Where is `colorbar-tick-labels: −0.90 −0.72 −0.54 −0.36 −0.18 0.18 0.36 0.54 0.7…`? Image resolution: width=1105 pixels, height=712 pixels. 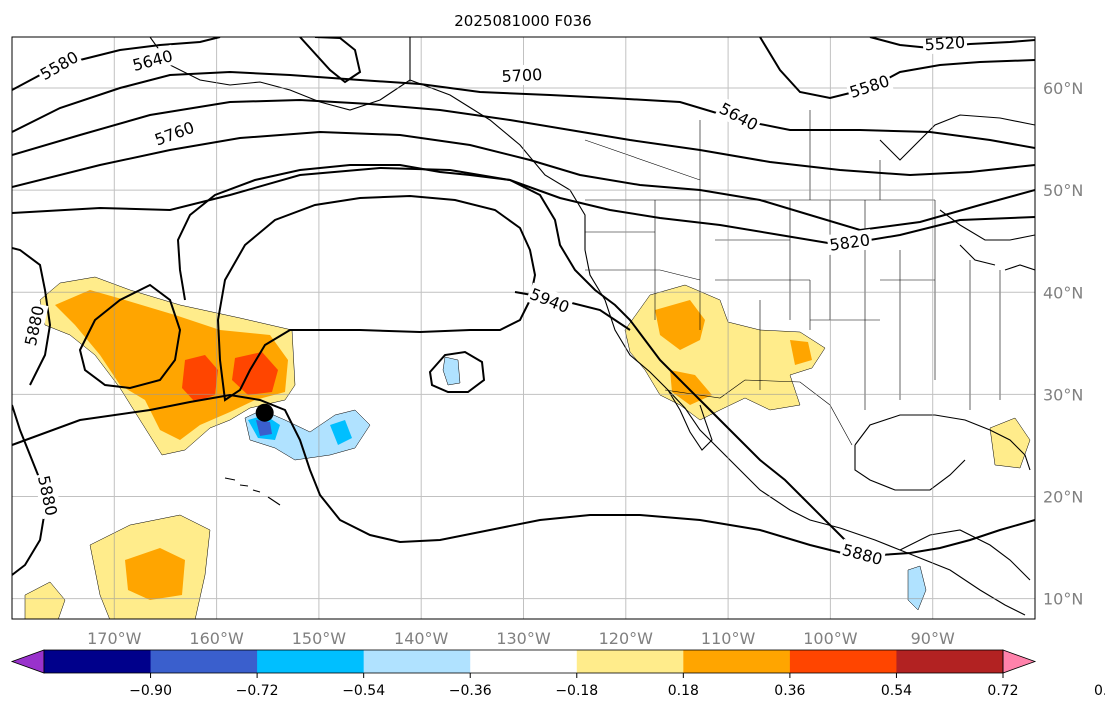
colorbar-tick-labels: −0.90 −0.72 −0.54 −0.36 −0.18 0.18 0.36 0.54 0.7… is located at coordinates (617, 686).